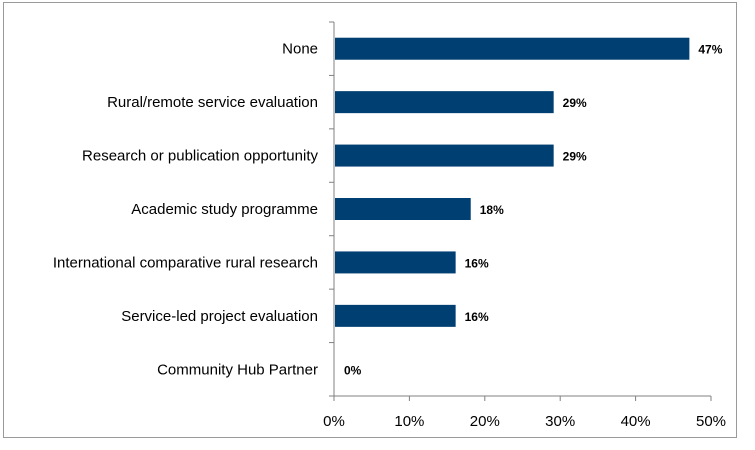 The image size is (755, 450). What do you see at coordinates (185, 262) in the screenshot?
I see `category-label: International comparative rural research` at bounding box center [185, 262].